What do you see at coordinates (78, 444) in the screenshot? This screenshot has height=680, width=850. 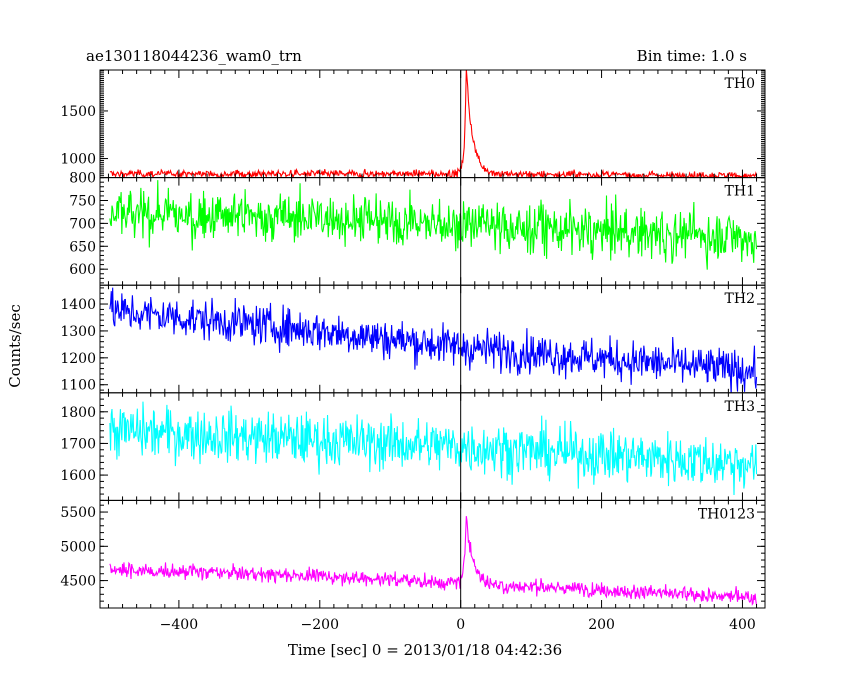 I see `y-tick-label: 1700` at bounding box center [78, 444].